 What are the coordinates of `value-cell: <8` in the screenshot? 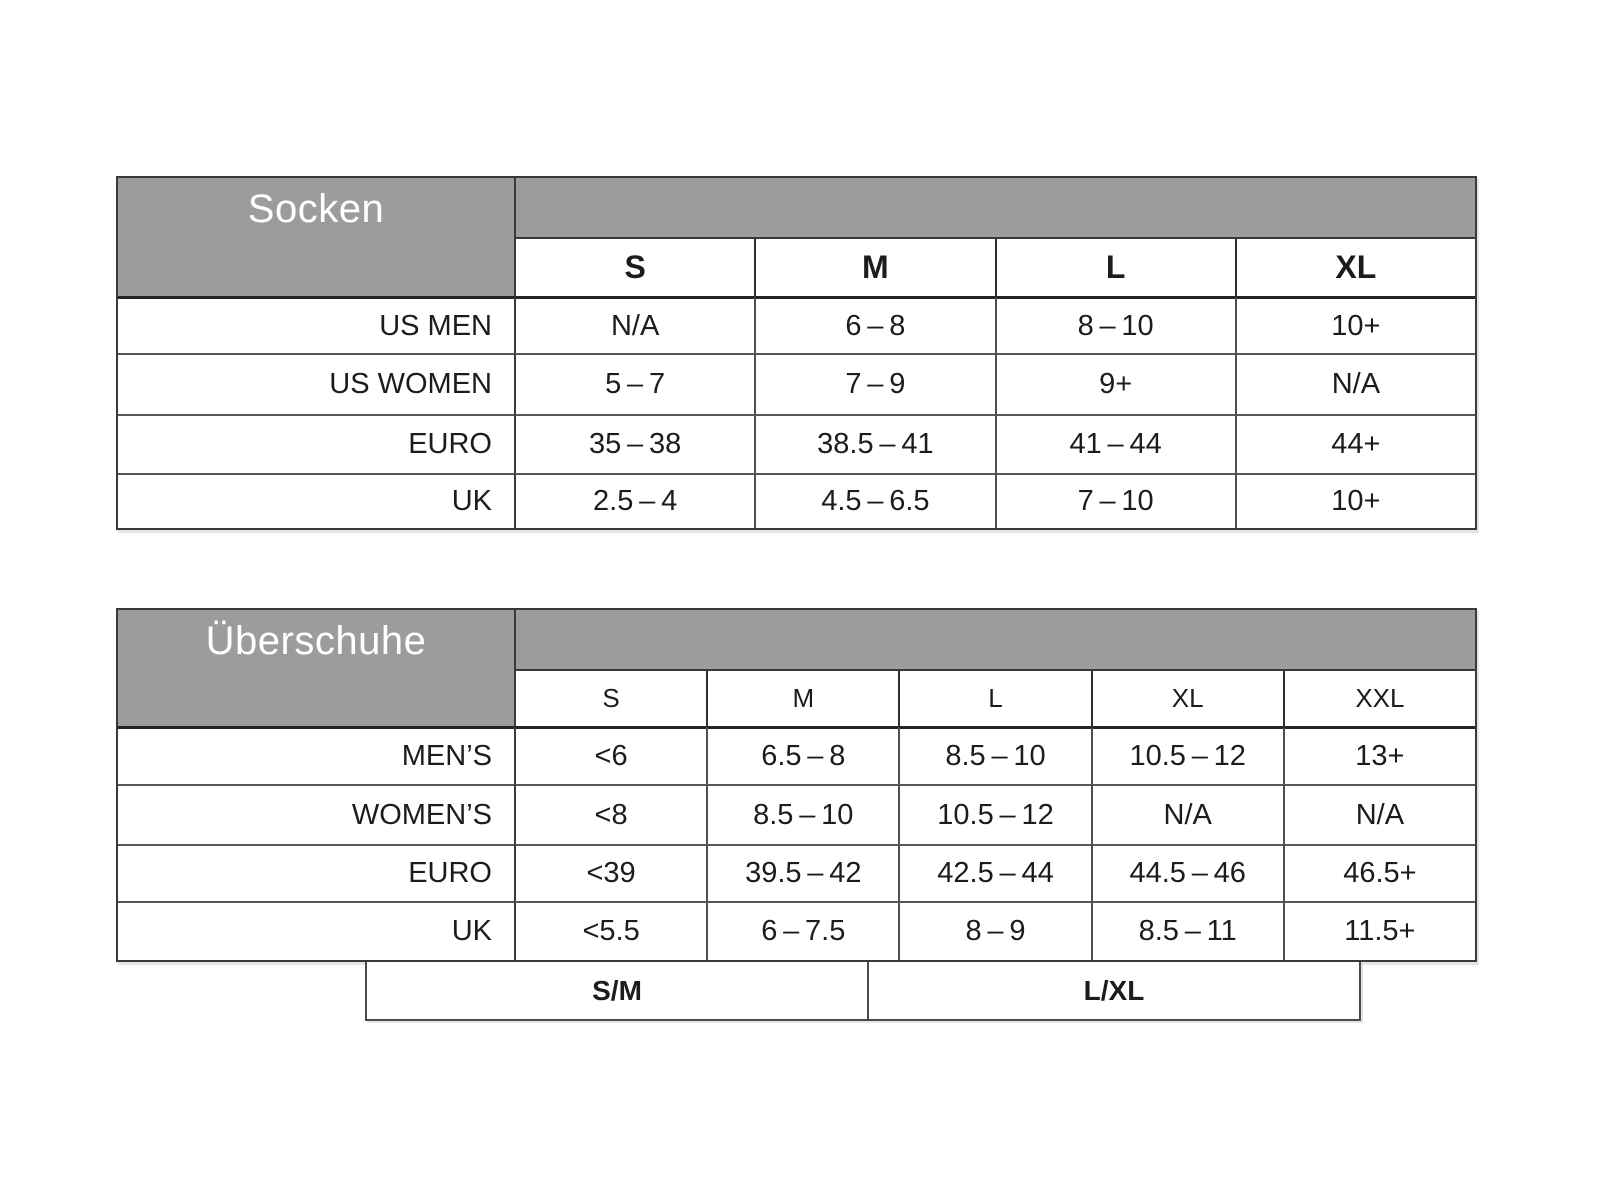 It's located at (610, 814).